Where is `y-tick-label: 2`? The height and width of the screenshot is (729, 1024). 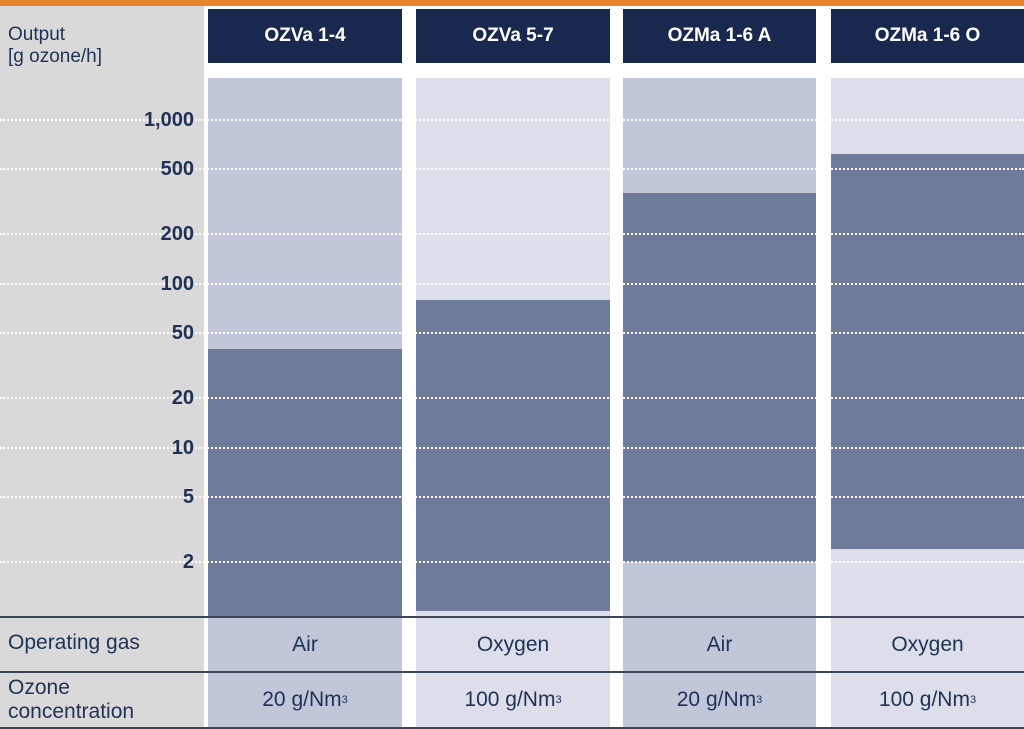
y-tick-label: 2 is located at coordinates (188, 562).